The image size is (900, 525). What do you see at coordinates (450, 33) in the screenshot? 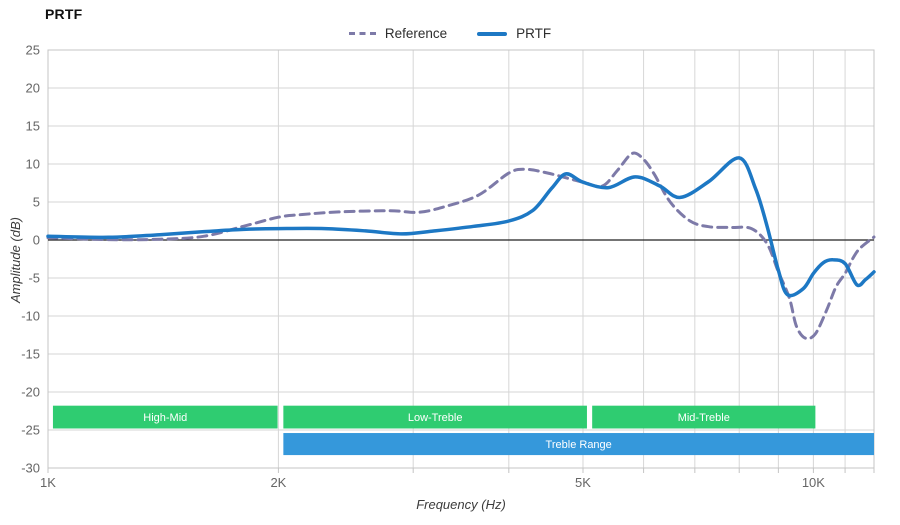
I see `chart-legend: Reference PRTF` at bounding box center [450, 33].